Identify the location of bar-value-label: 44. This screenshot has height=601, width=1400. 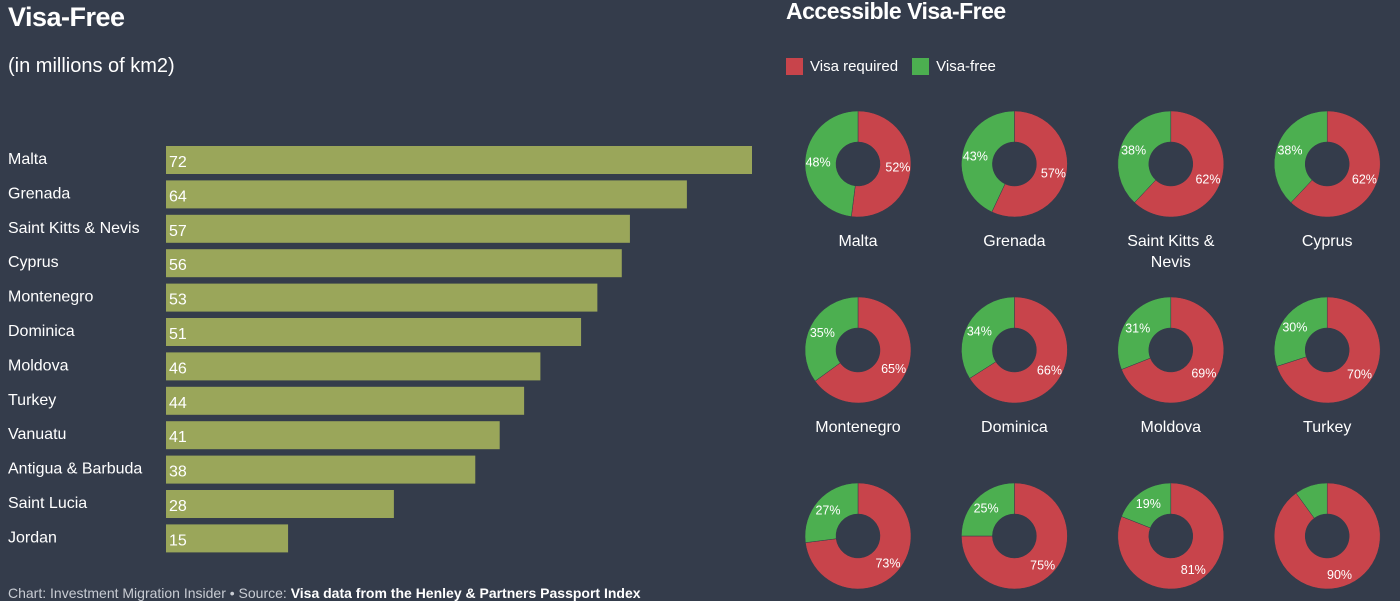
(178, 403).